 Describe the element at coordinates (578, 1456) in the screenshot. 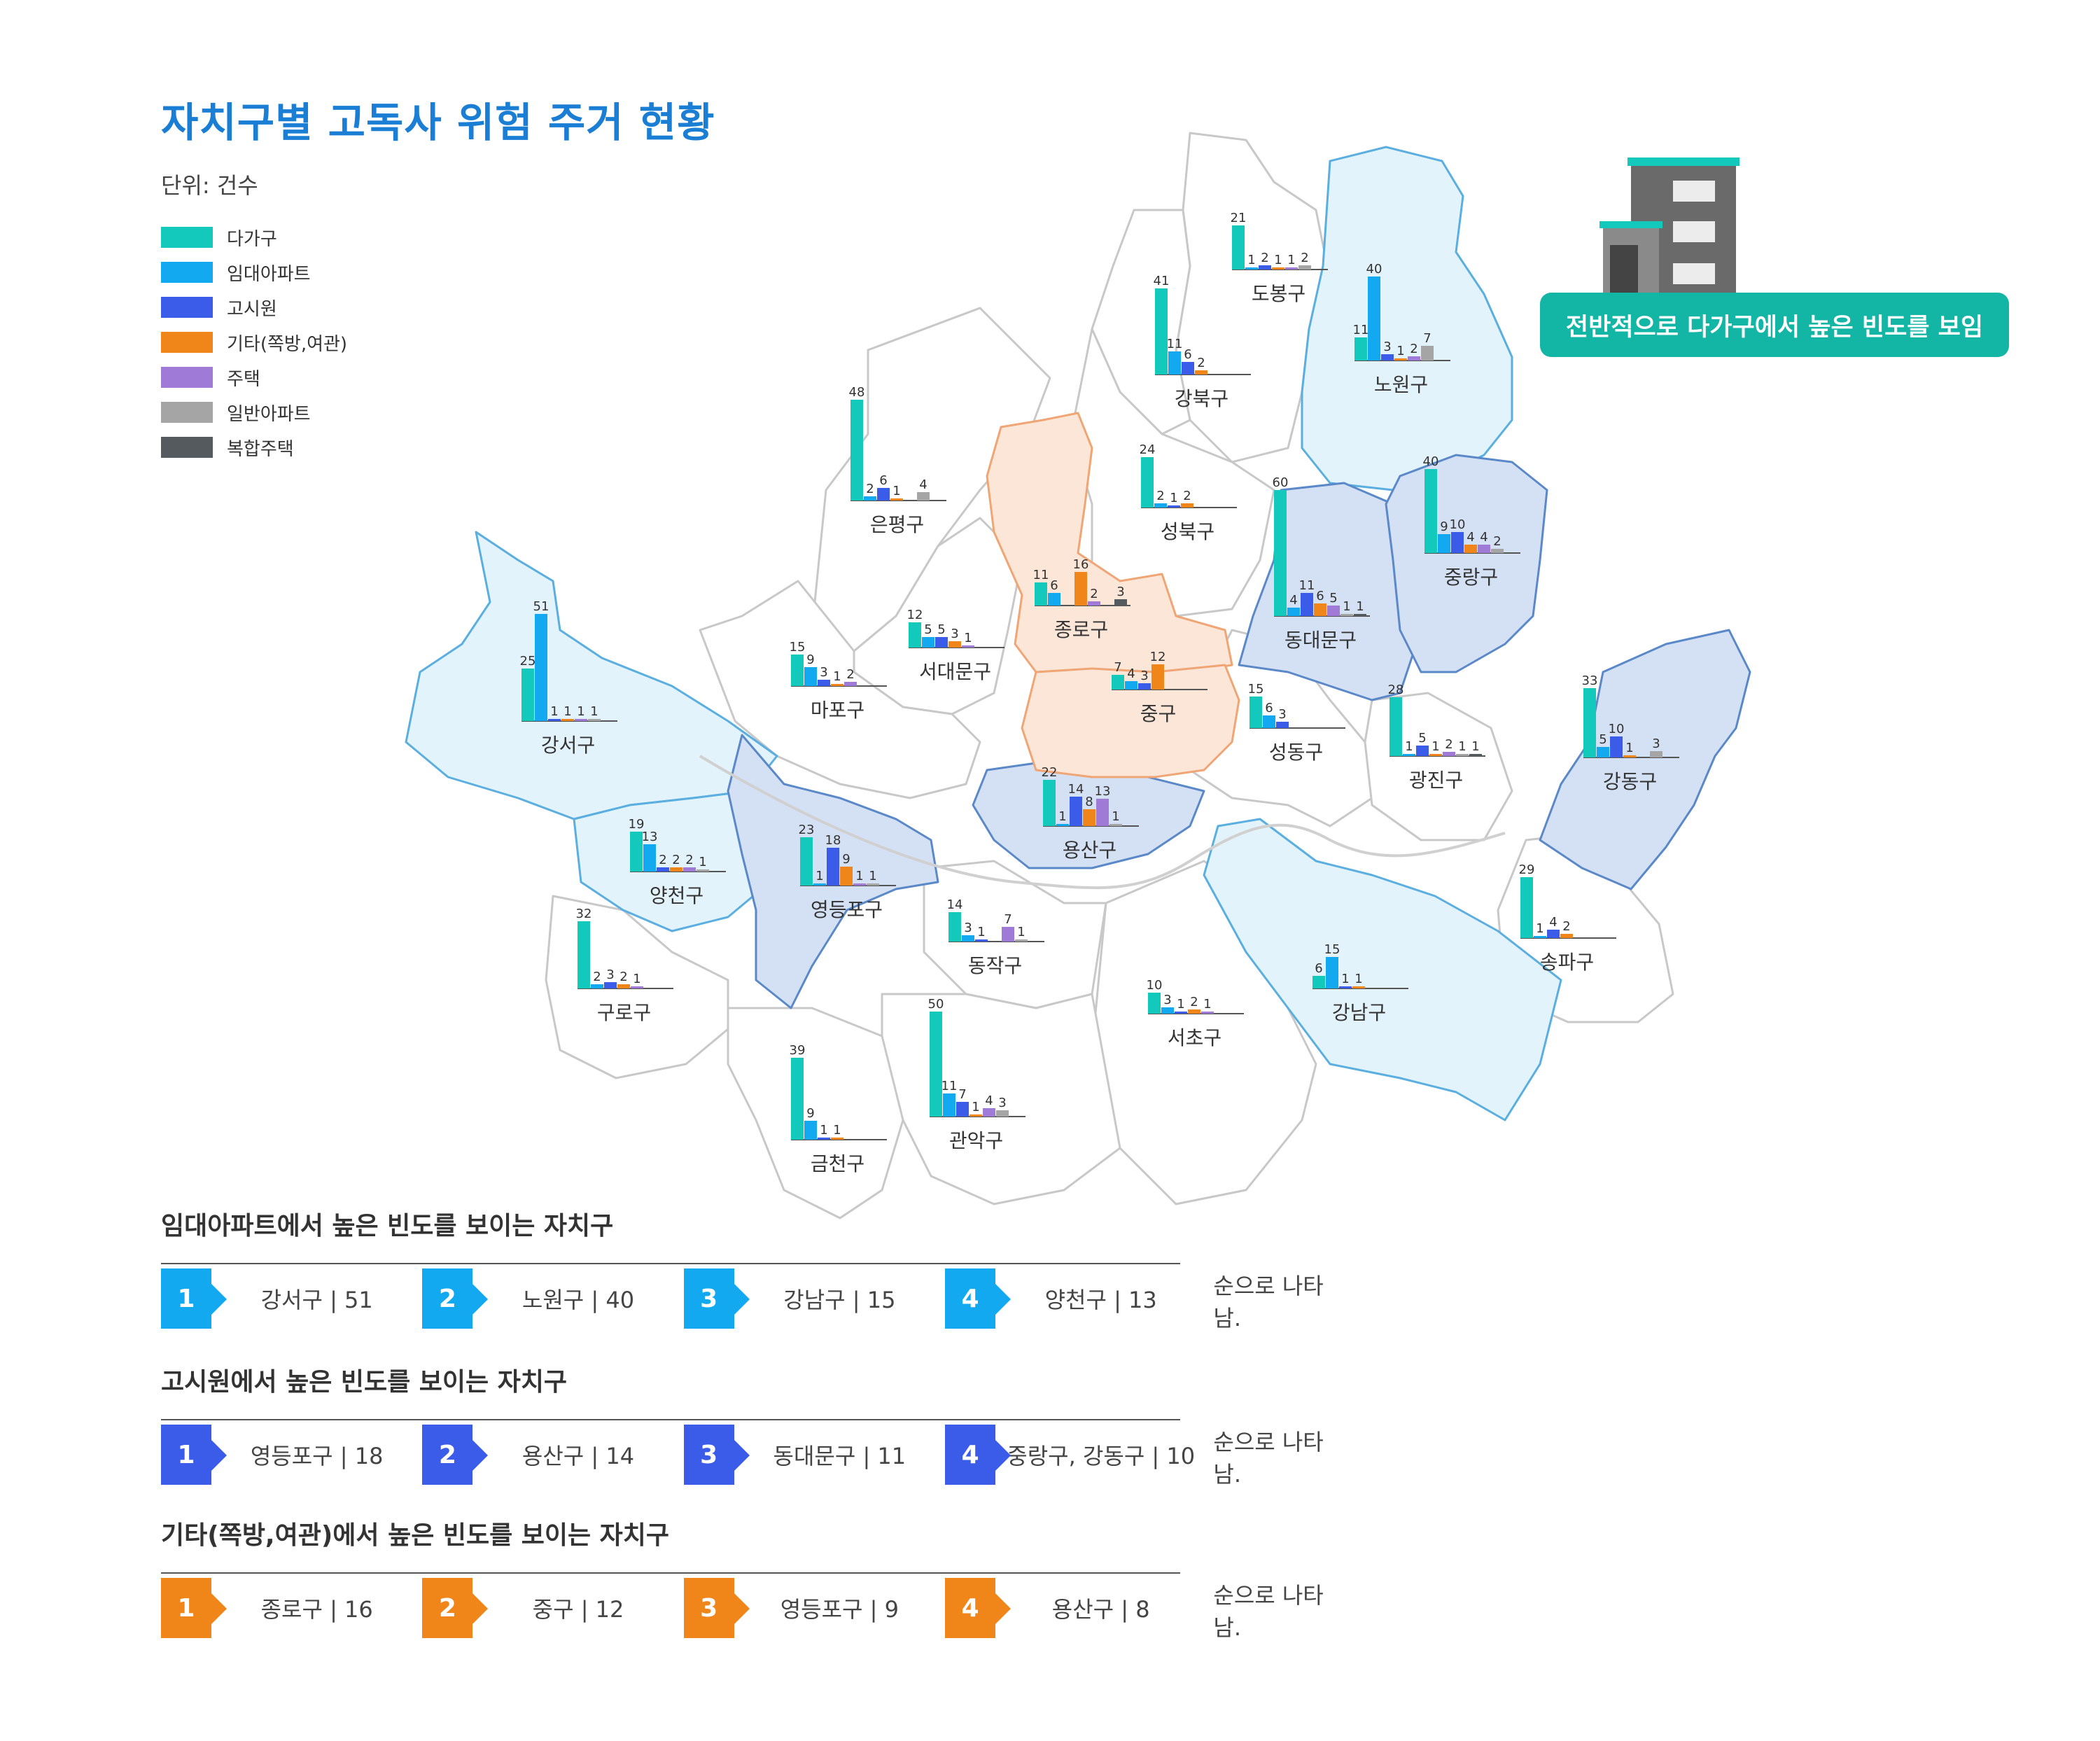

I see `rank-label: 용산구 | 14` at that location.